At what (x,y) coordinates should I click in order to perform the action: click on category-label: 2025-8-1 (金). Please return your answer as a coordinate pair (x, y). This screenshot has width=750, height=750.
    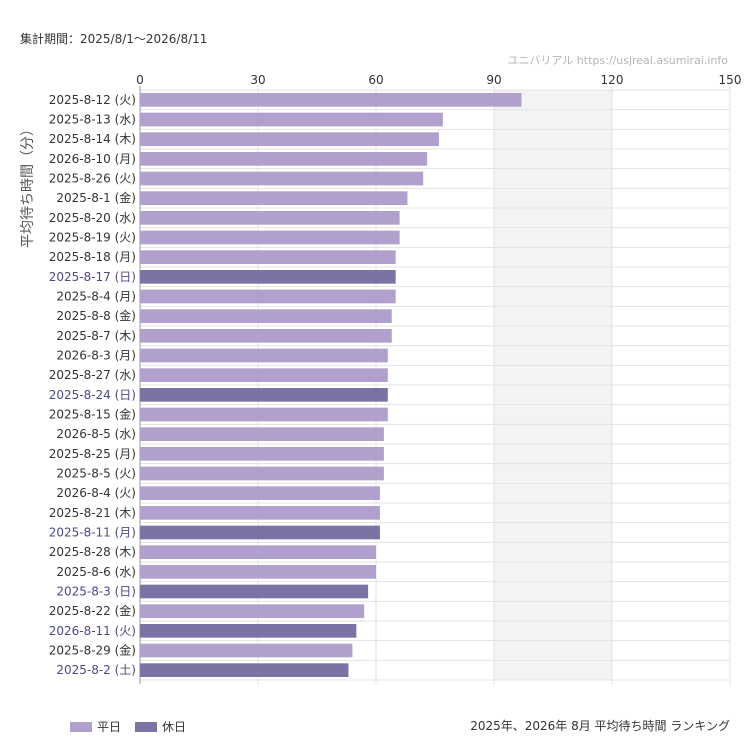
    Looking at the image, I should click on (96, 197).